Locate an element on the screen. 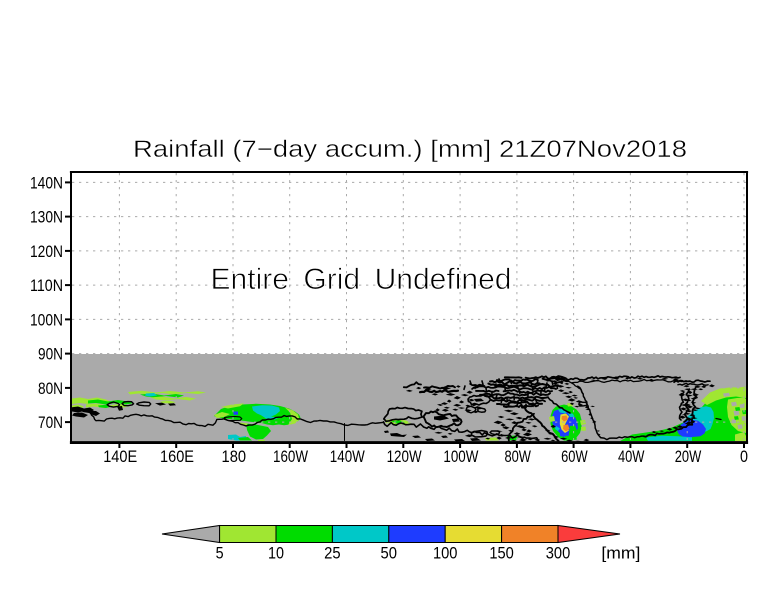 This screenshot has width=784, height=612. svg-text: 120W is located at coordinates (404, 457).